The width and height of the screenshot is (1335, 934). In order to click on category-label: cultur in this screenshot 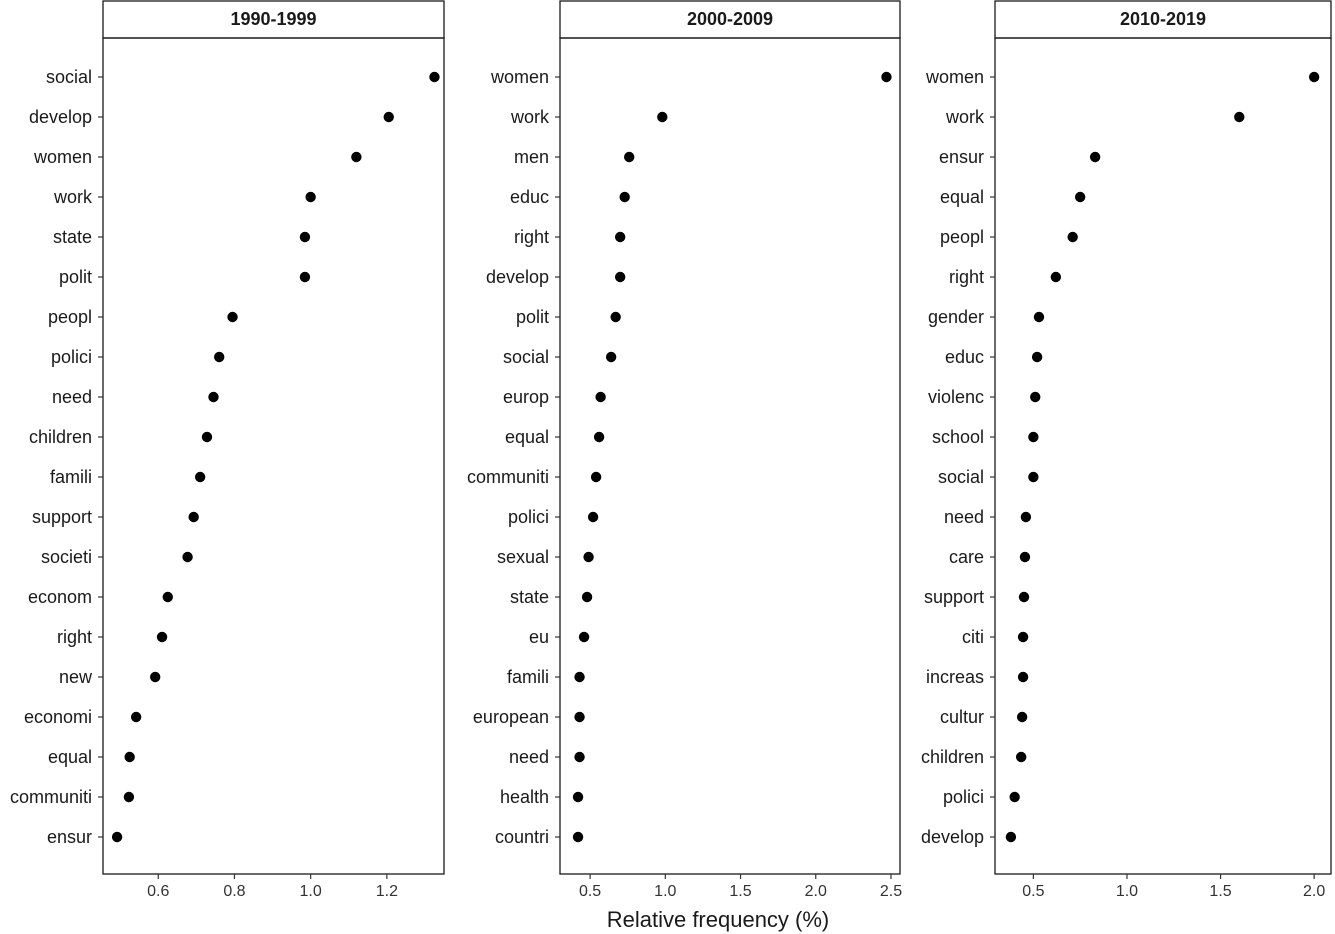, I will do `click(962, 717)`.